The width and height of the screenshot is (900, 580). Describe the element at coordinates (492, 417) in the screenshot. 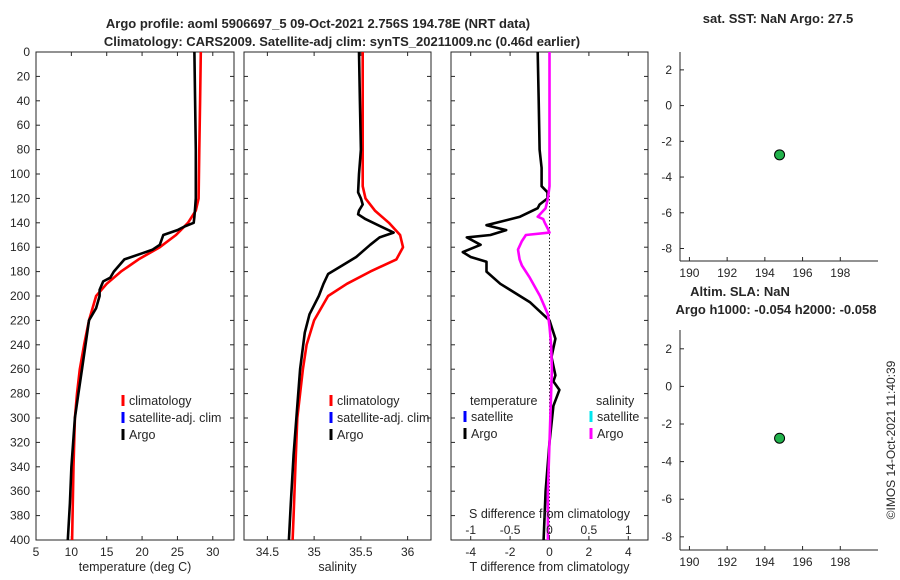

I see `legend-diff-t-sat-label: satellite` at that location.